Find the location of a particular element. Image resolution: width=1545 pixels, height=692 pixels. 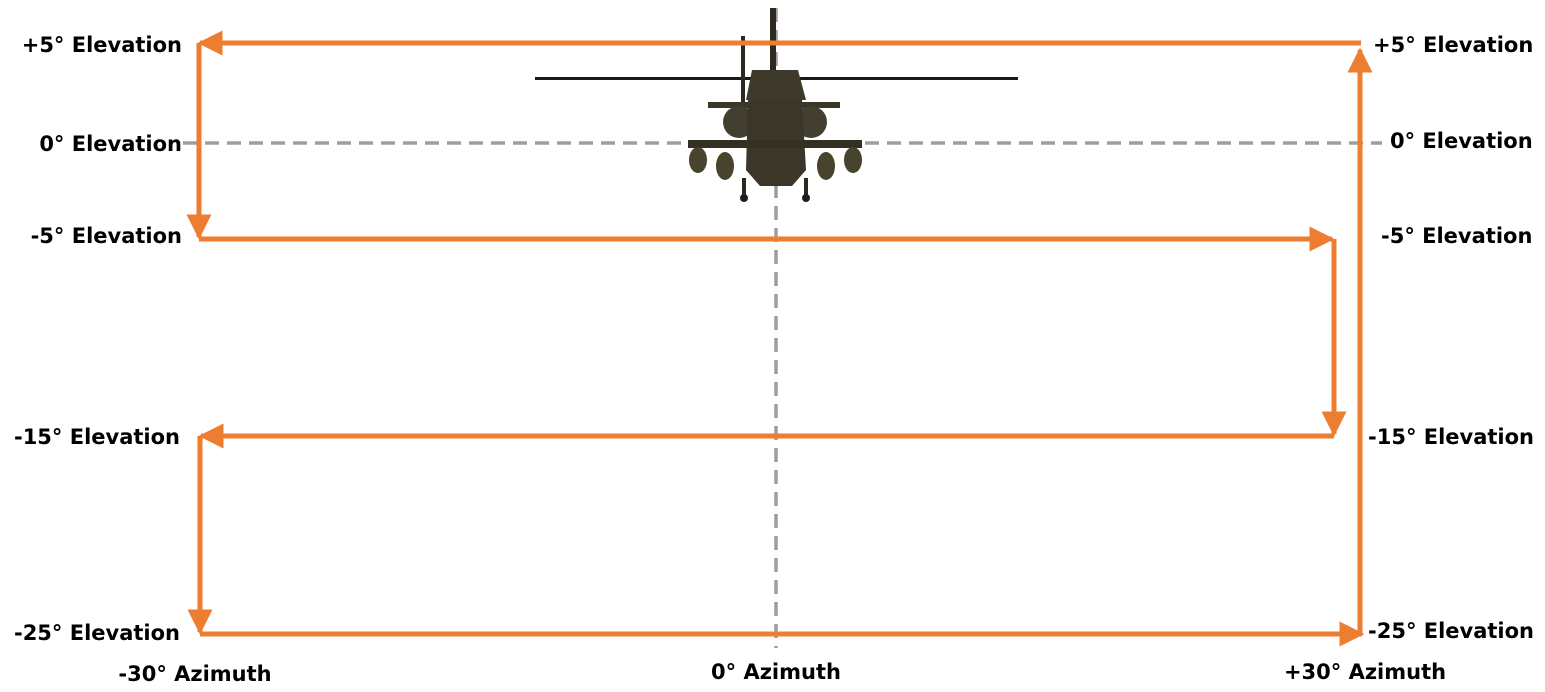

center-azimuth-label: 0° Azimuth is located at coordinates (776, 672).